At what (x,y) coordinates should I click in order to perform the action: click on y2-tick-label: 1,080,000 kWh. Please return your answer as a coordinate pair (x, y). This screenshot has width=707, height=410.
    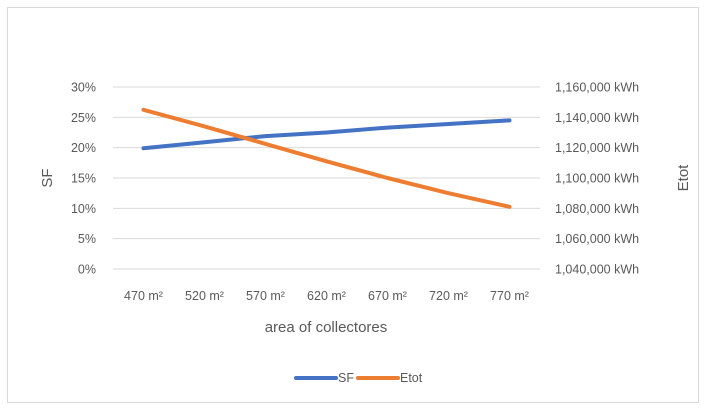
    Looking at the image, I should click on (597, 209).